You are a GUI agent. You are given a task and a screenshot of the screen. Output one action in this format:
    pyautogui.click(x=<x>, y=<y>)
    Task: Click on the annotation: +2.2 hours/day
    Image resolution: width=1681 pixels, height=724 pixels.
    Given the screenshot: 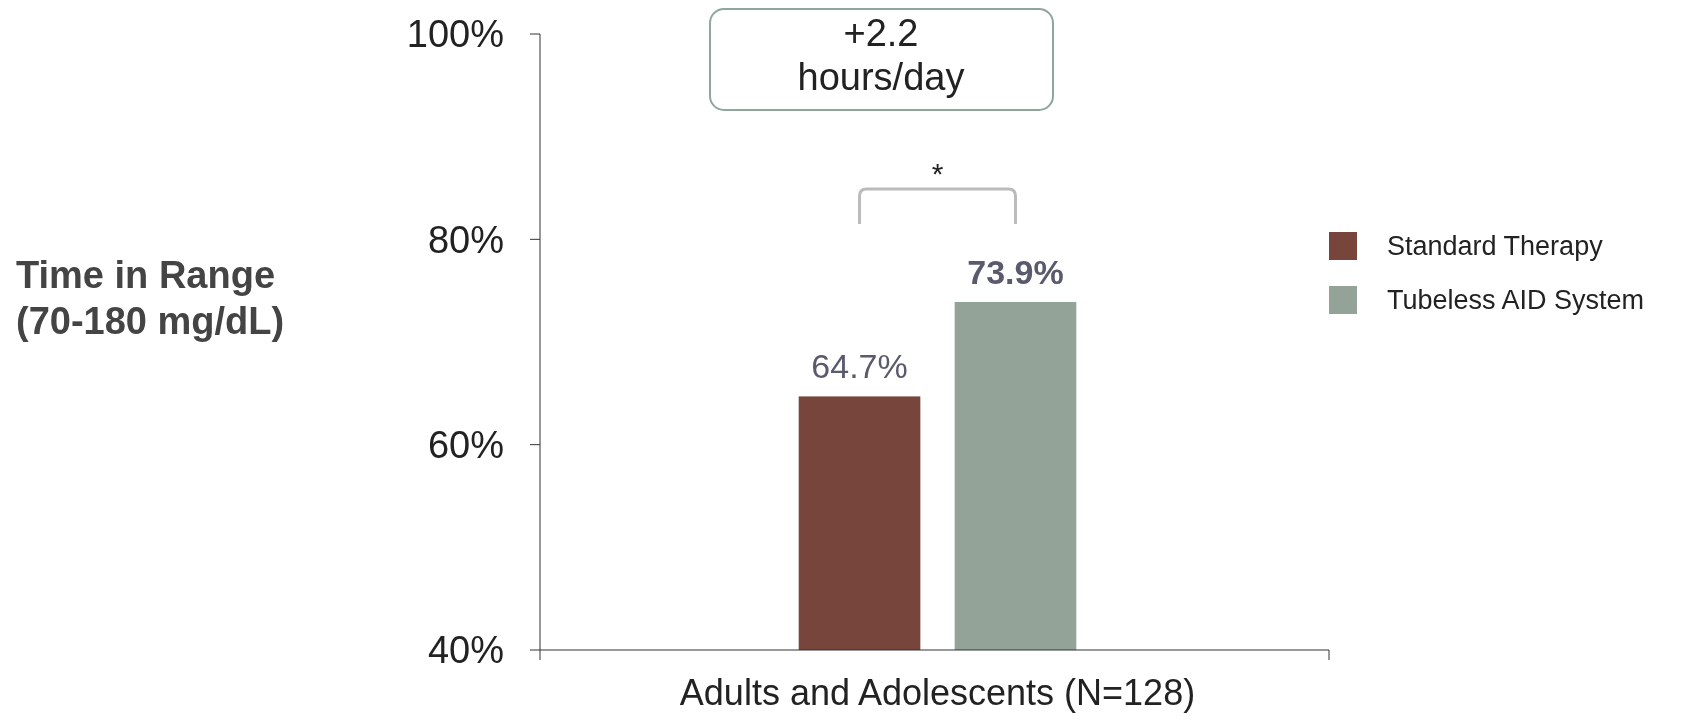 What is the action you would take?
    pyautogui.click(x=881, y=55)
    